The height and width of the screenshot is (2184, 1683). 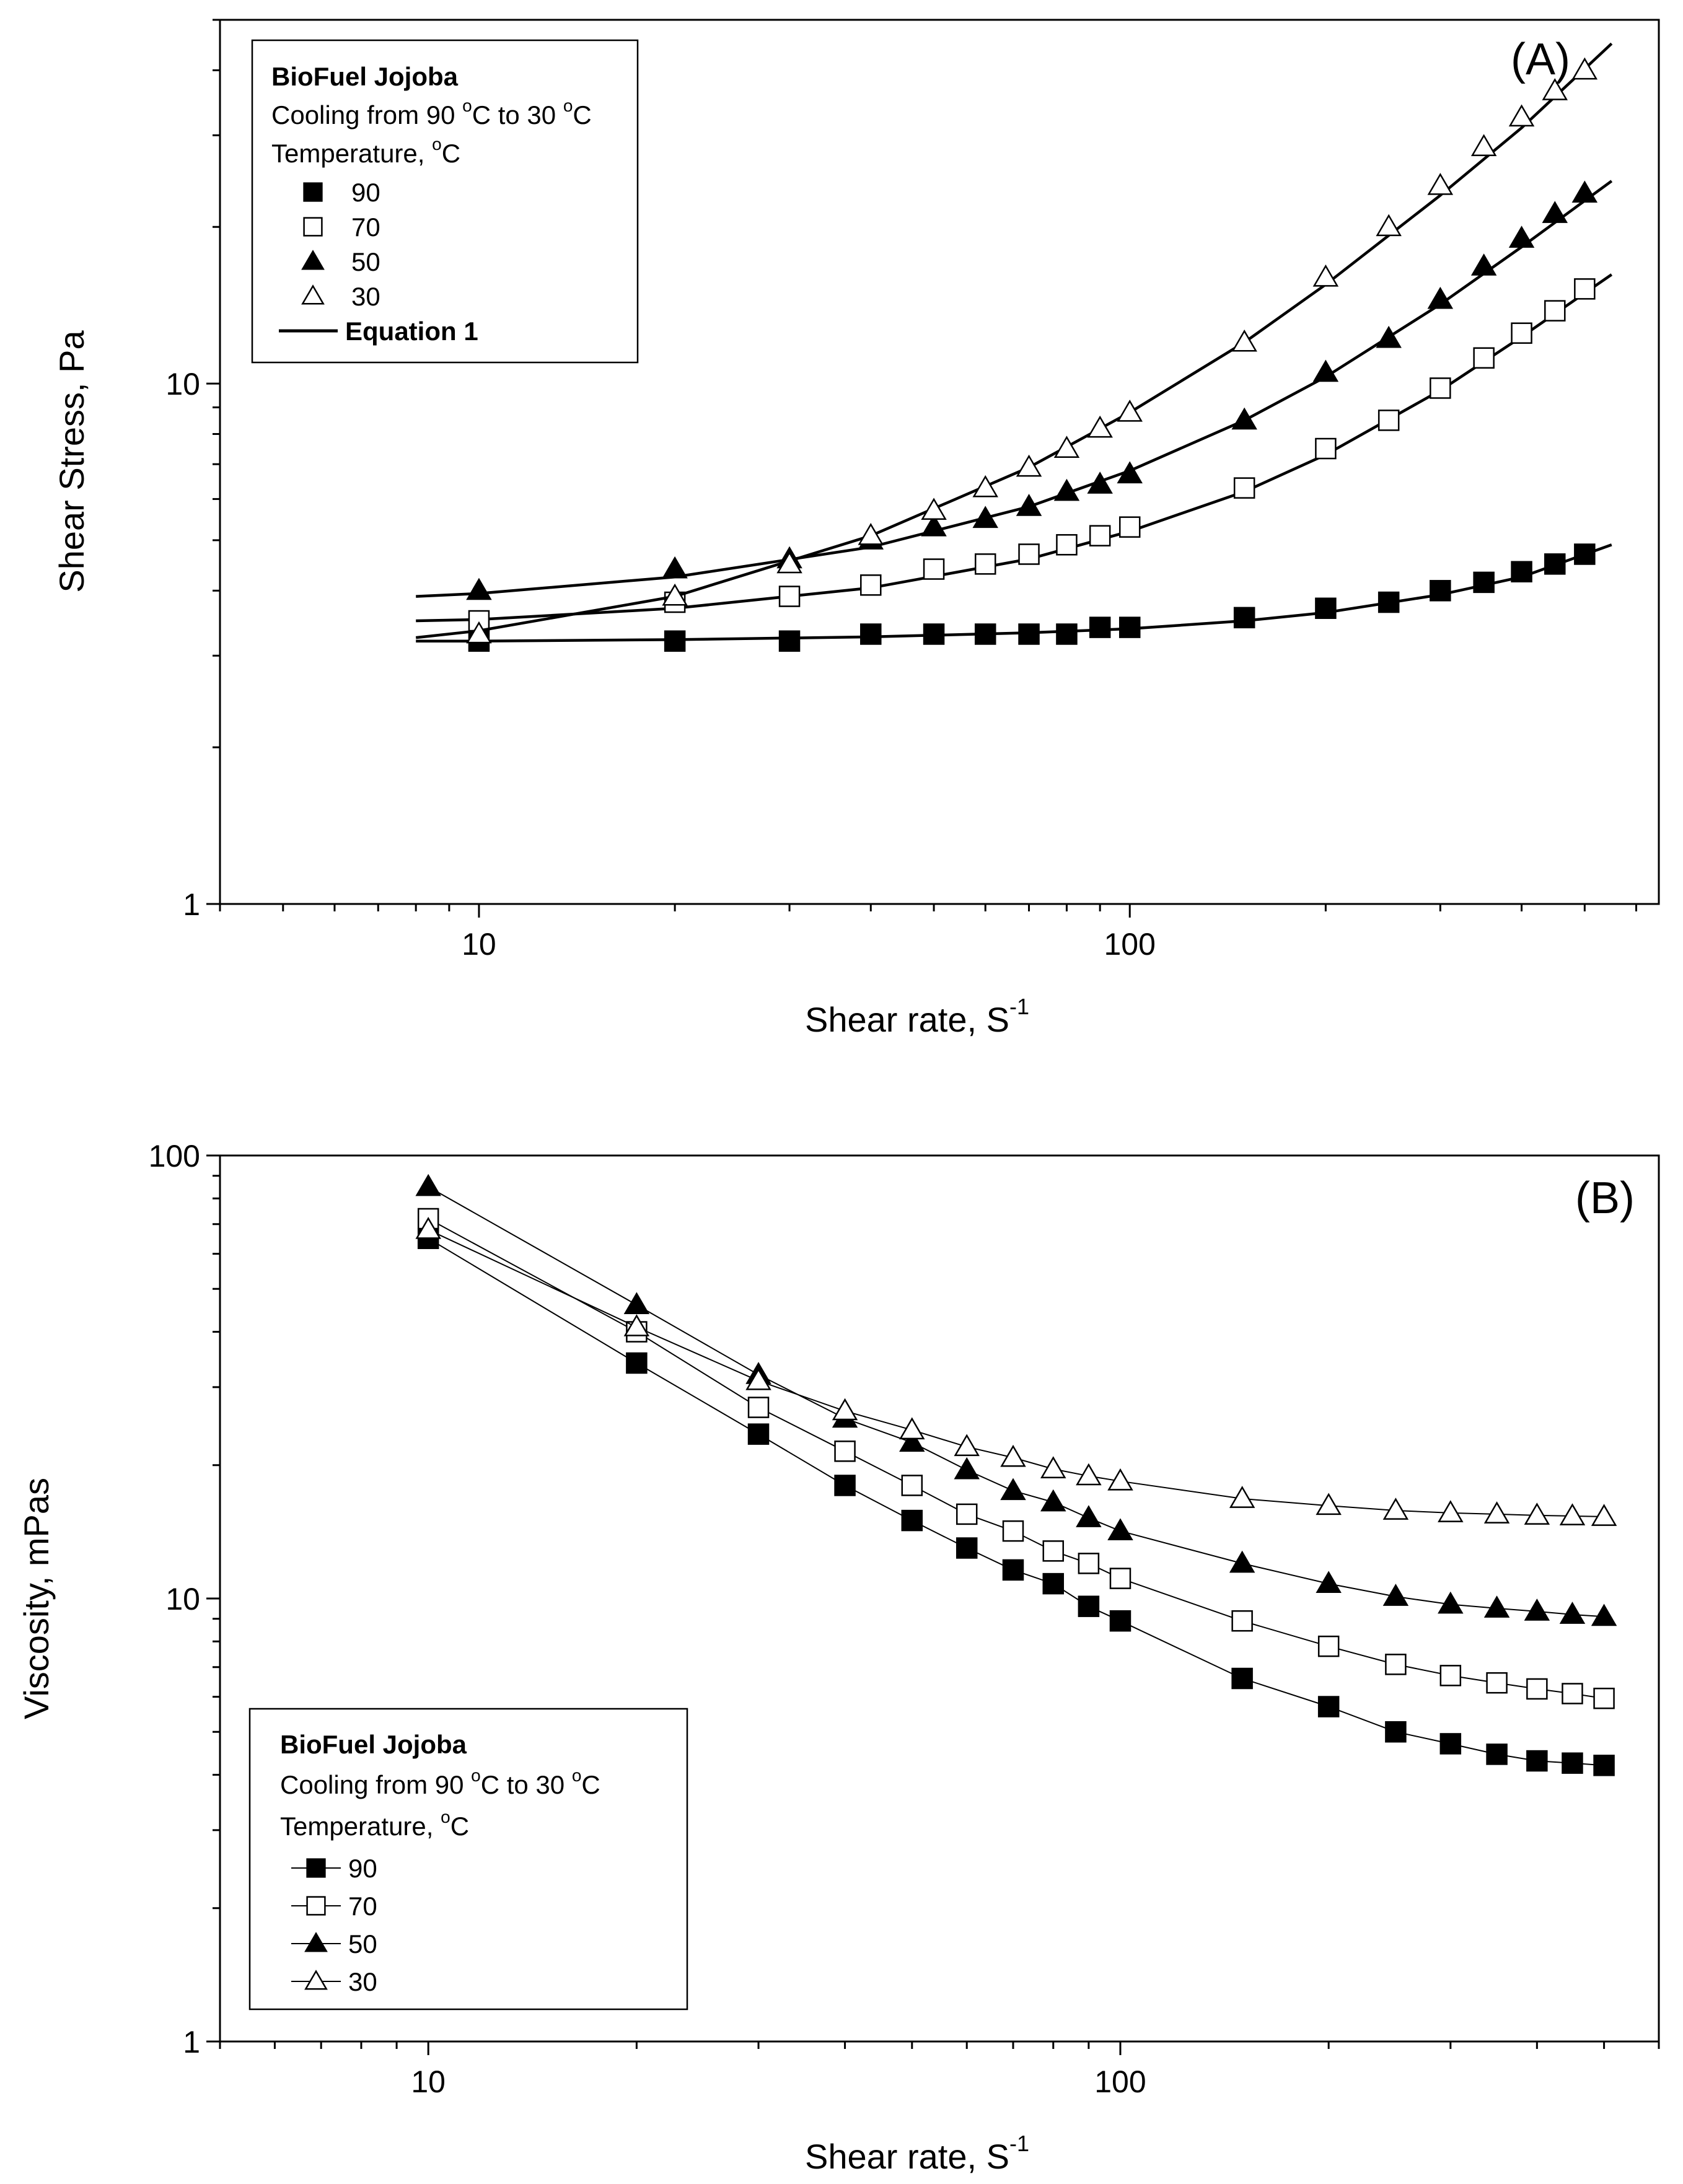 I want to click on panel-a-legend-subtitle-part-5: C, so click(x=582, y=115).